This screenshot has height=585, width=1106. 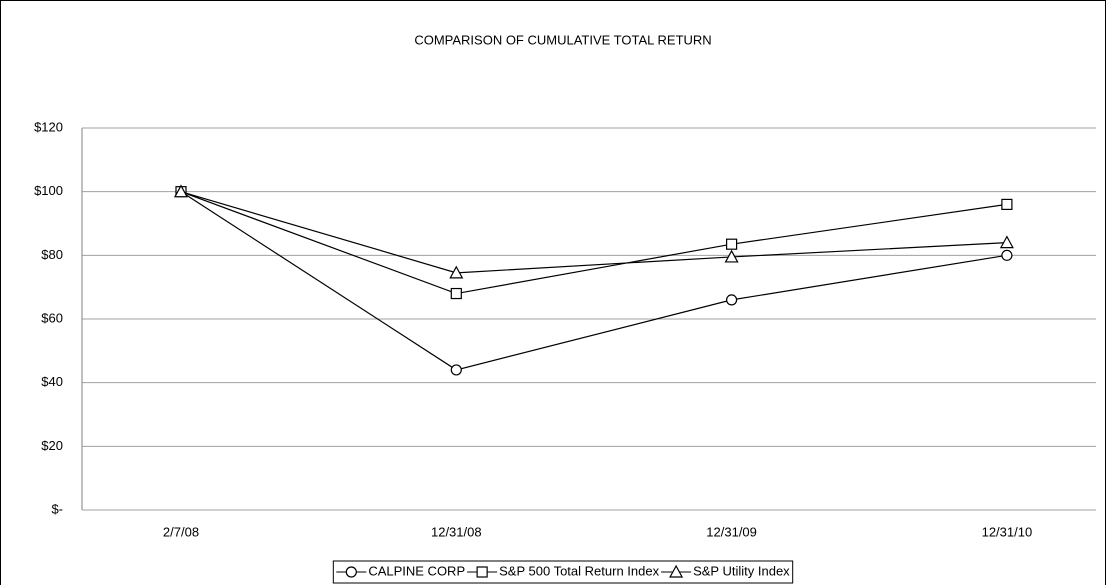 What do you see at coordinates (52, 254) in the screenshot?
I see `y-tick-label: $80` at bounding box center [52, 254].